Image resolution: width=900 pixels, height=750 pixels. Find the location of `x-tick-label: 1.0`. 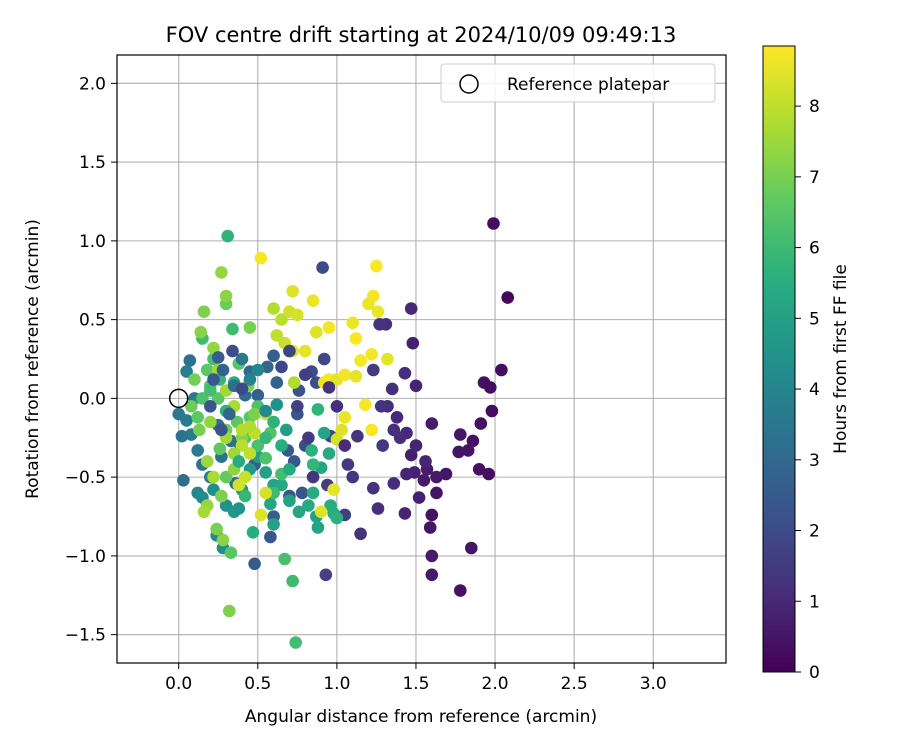

x-tick-label: 1.0 is located at coordinates (336, 684).